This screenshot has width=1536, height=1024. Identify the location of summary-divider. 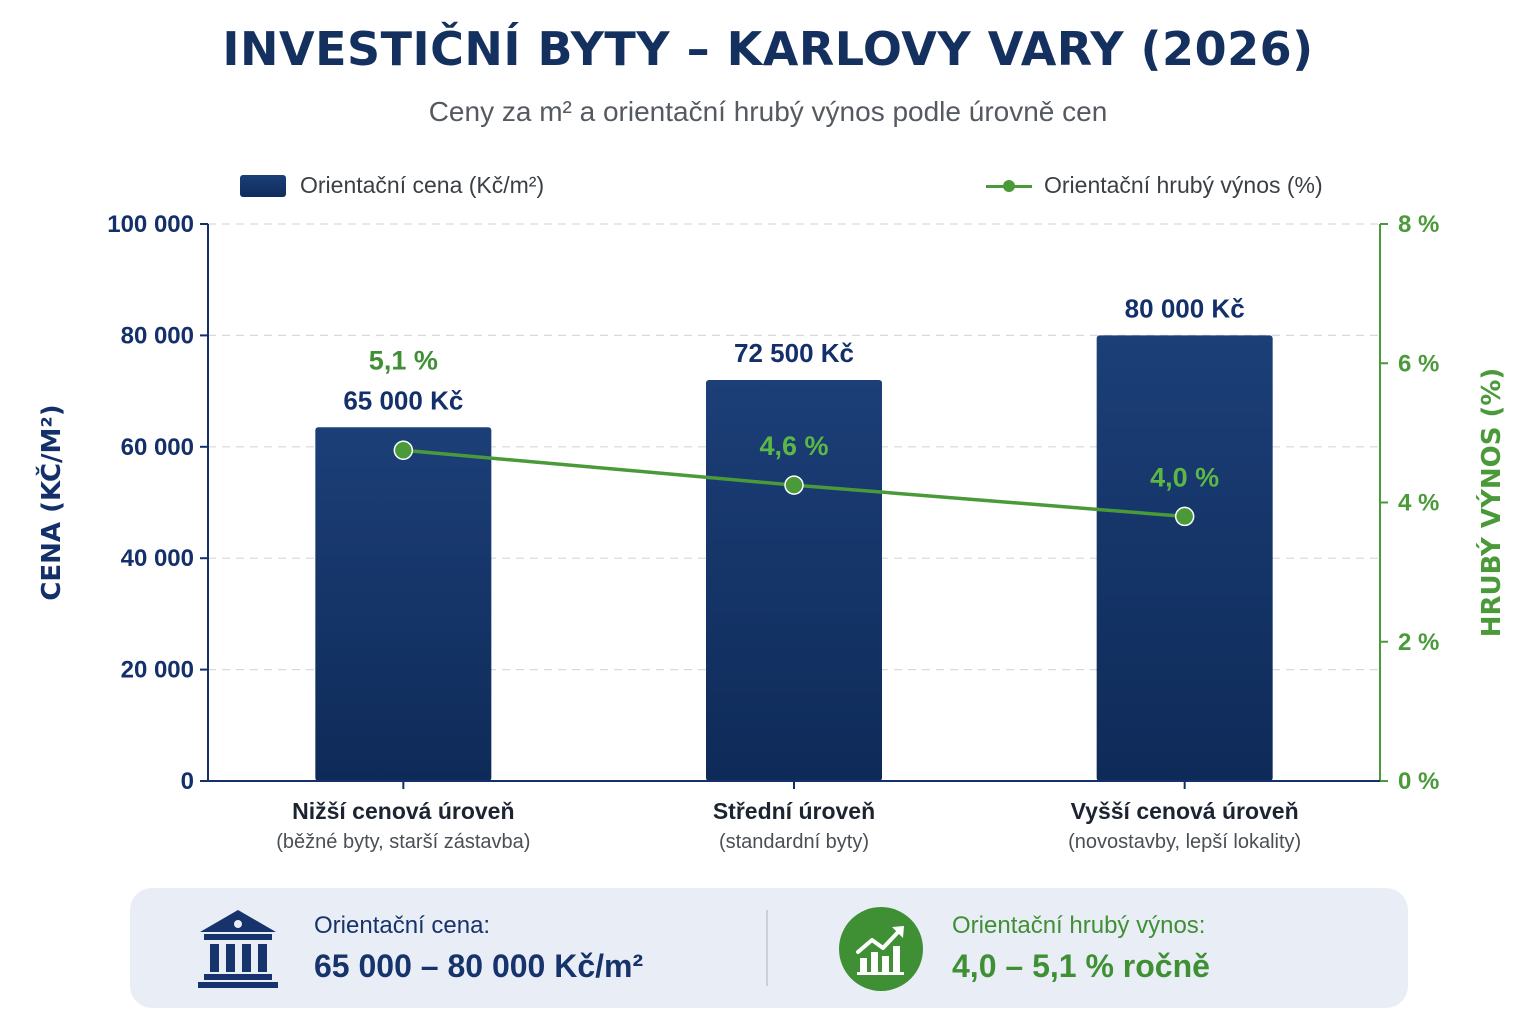
(767, 948).